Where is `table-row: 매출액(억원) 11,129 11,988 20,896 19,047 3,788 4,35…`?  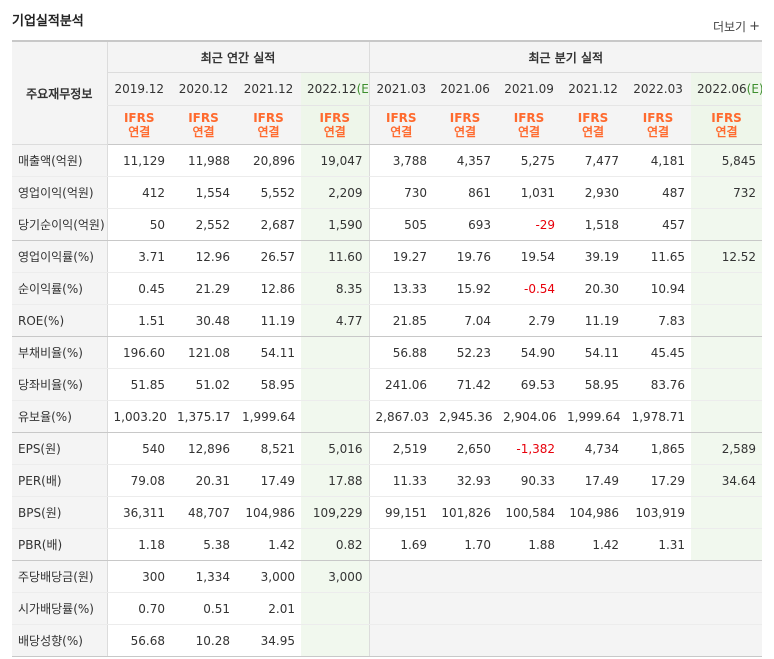
table-row: 매출액(억원) 11,129 11,988 20,896 19,047 3,788 4,35… is located at coordinates (387, 160).